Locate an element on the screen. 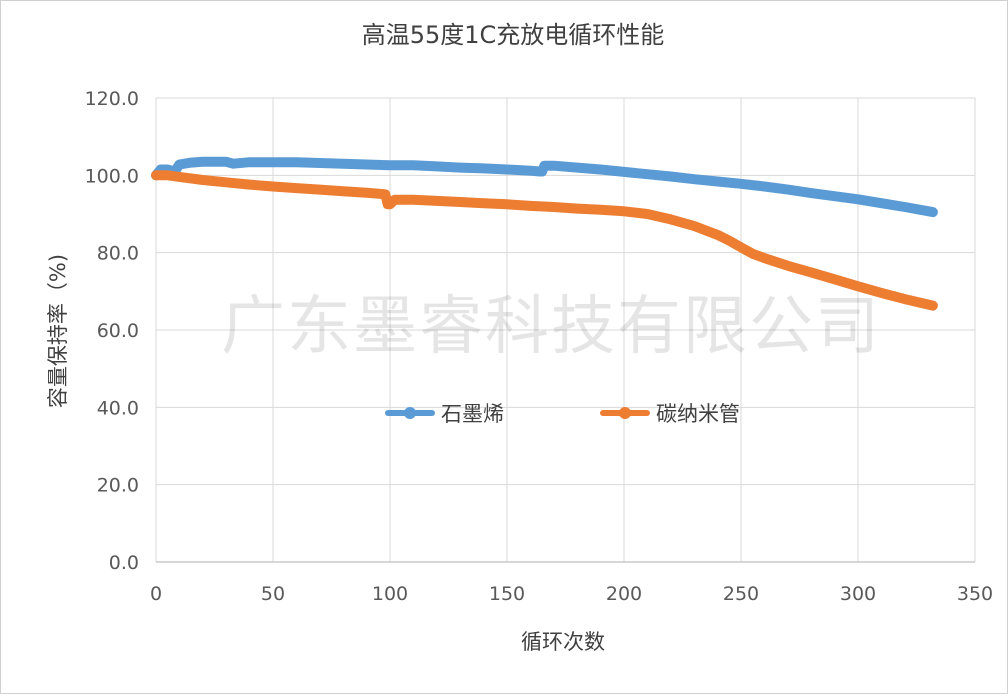 The width and height of the screenshot is (1008, 698). chart-title: 高温55度1C充放电循环性能 is located at coordinates (513, 35).